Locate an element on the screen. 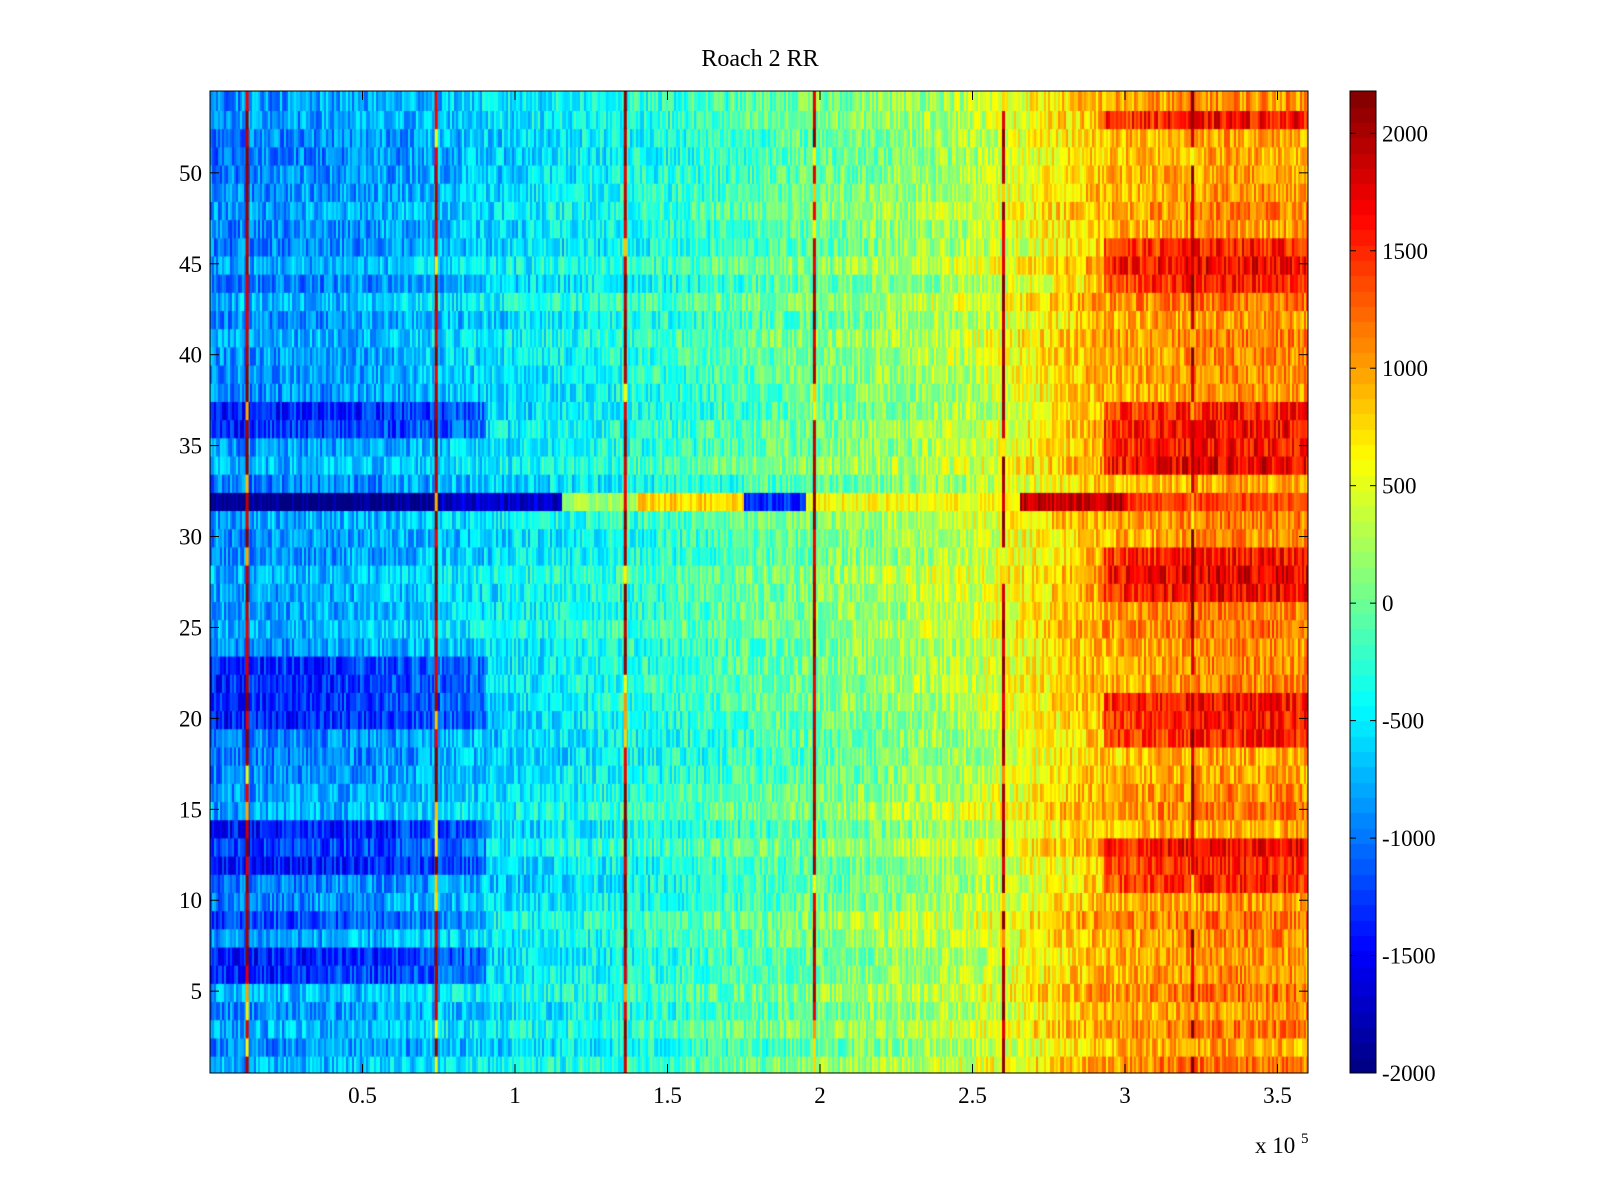 The width and height of the screenshot is (1600, 1200). x-tick-label: 2.5 is located at coordinates (972, 1095).